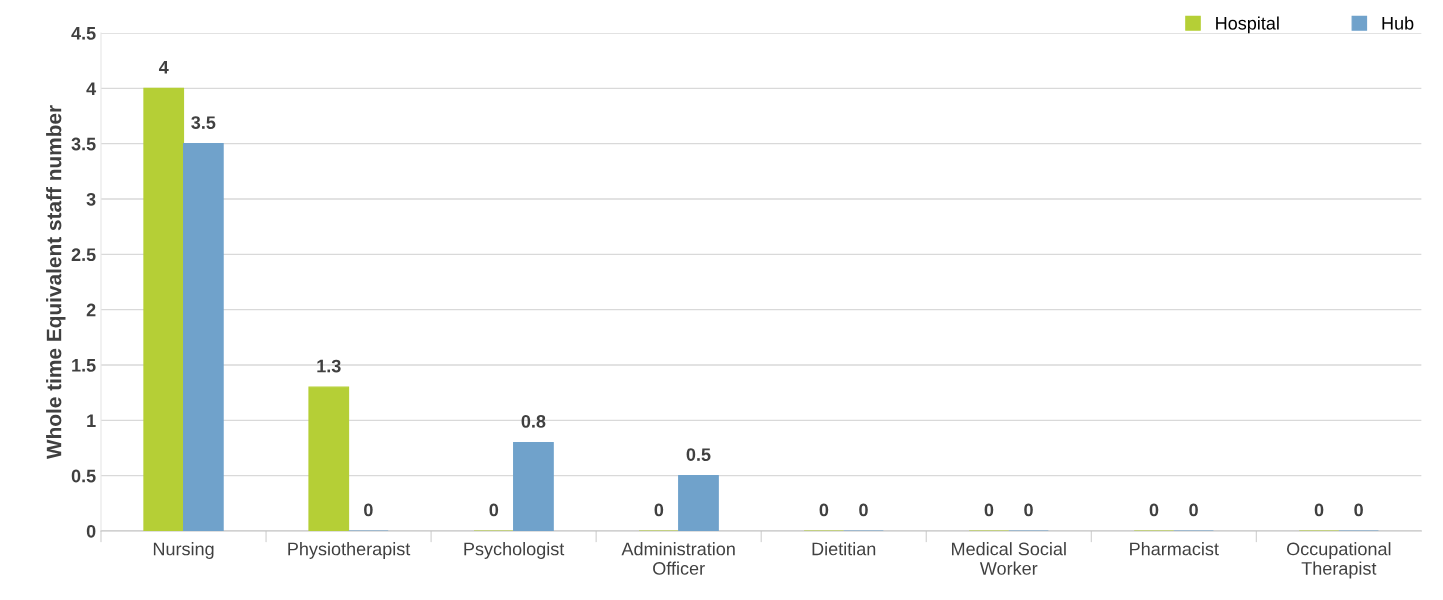  What do you see at coordinates (698, 454) in the screenshot?
I see `data-label: 0.5` at bounding box center [698, 454].